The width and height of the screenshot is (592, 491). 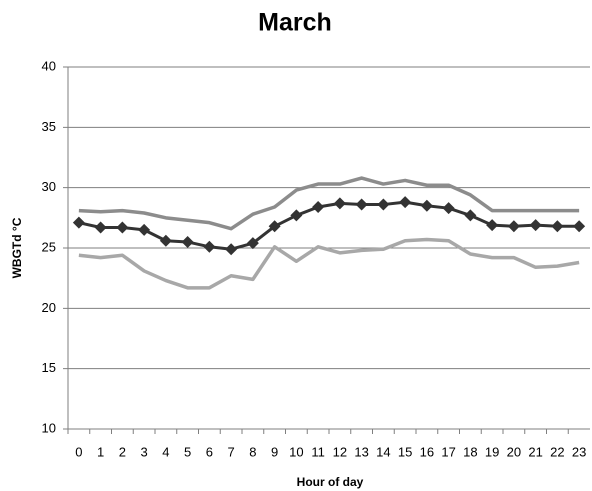 What do you see at coordinates (100, 451) in the screenshot?
I see `x-tick-label: 1` at bounding box center [100, 451].